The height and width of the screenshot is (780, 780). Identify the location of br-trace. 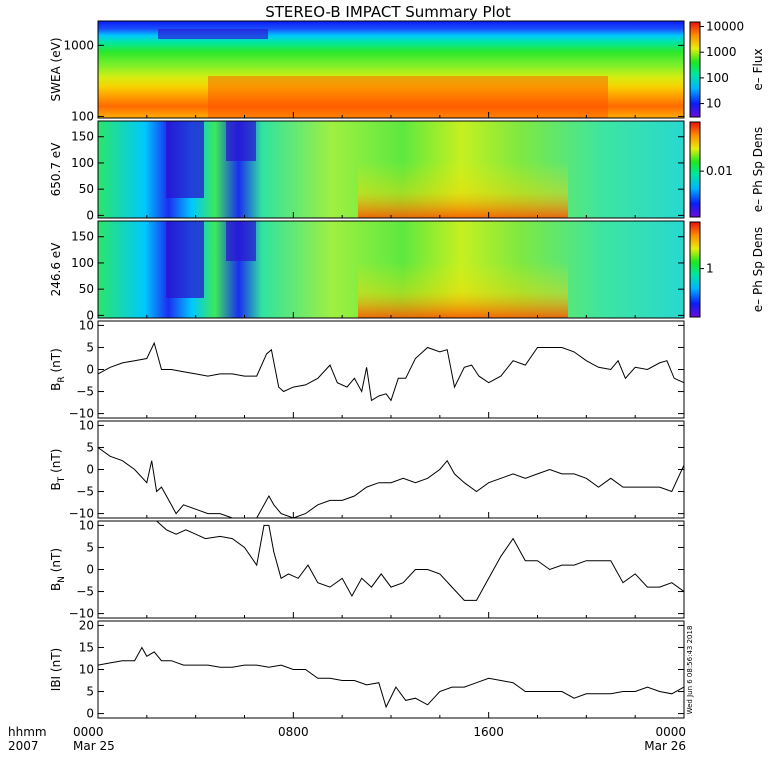
(391, 371).